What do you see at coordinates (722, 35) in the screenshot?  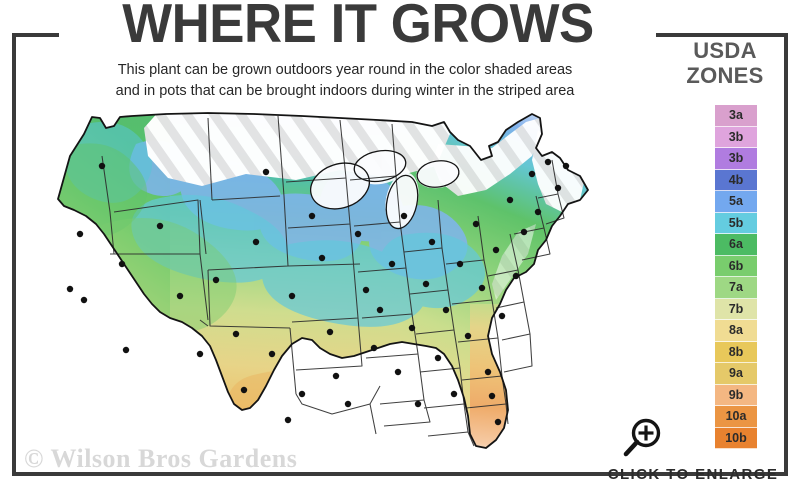 I see `frame-top-right-stub` at bounding box center [722, 35].